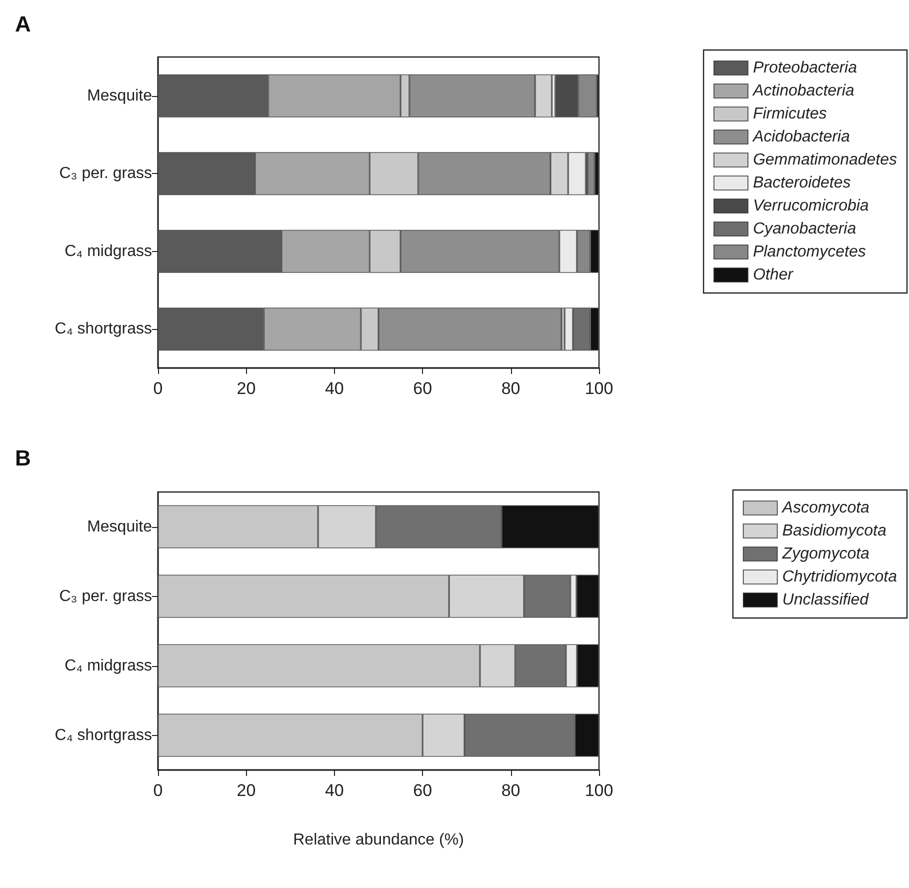  I want to click on legend-label: Ascomycota, so click(825, 508).